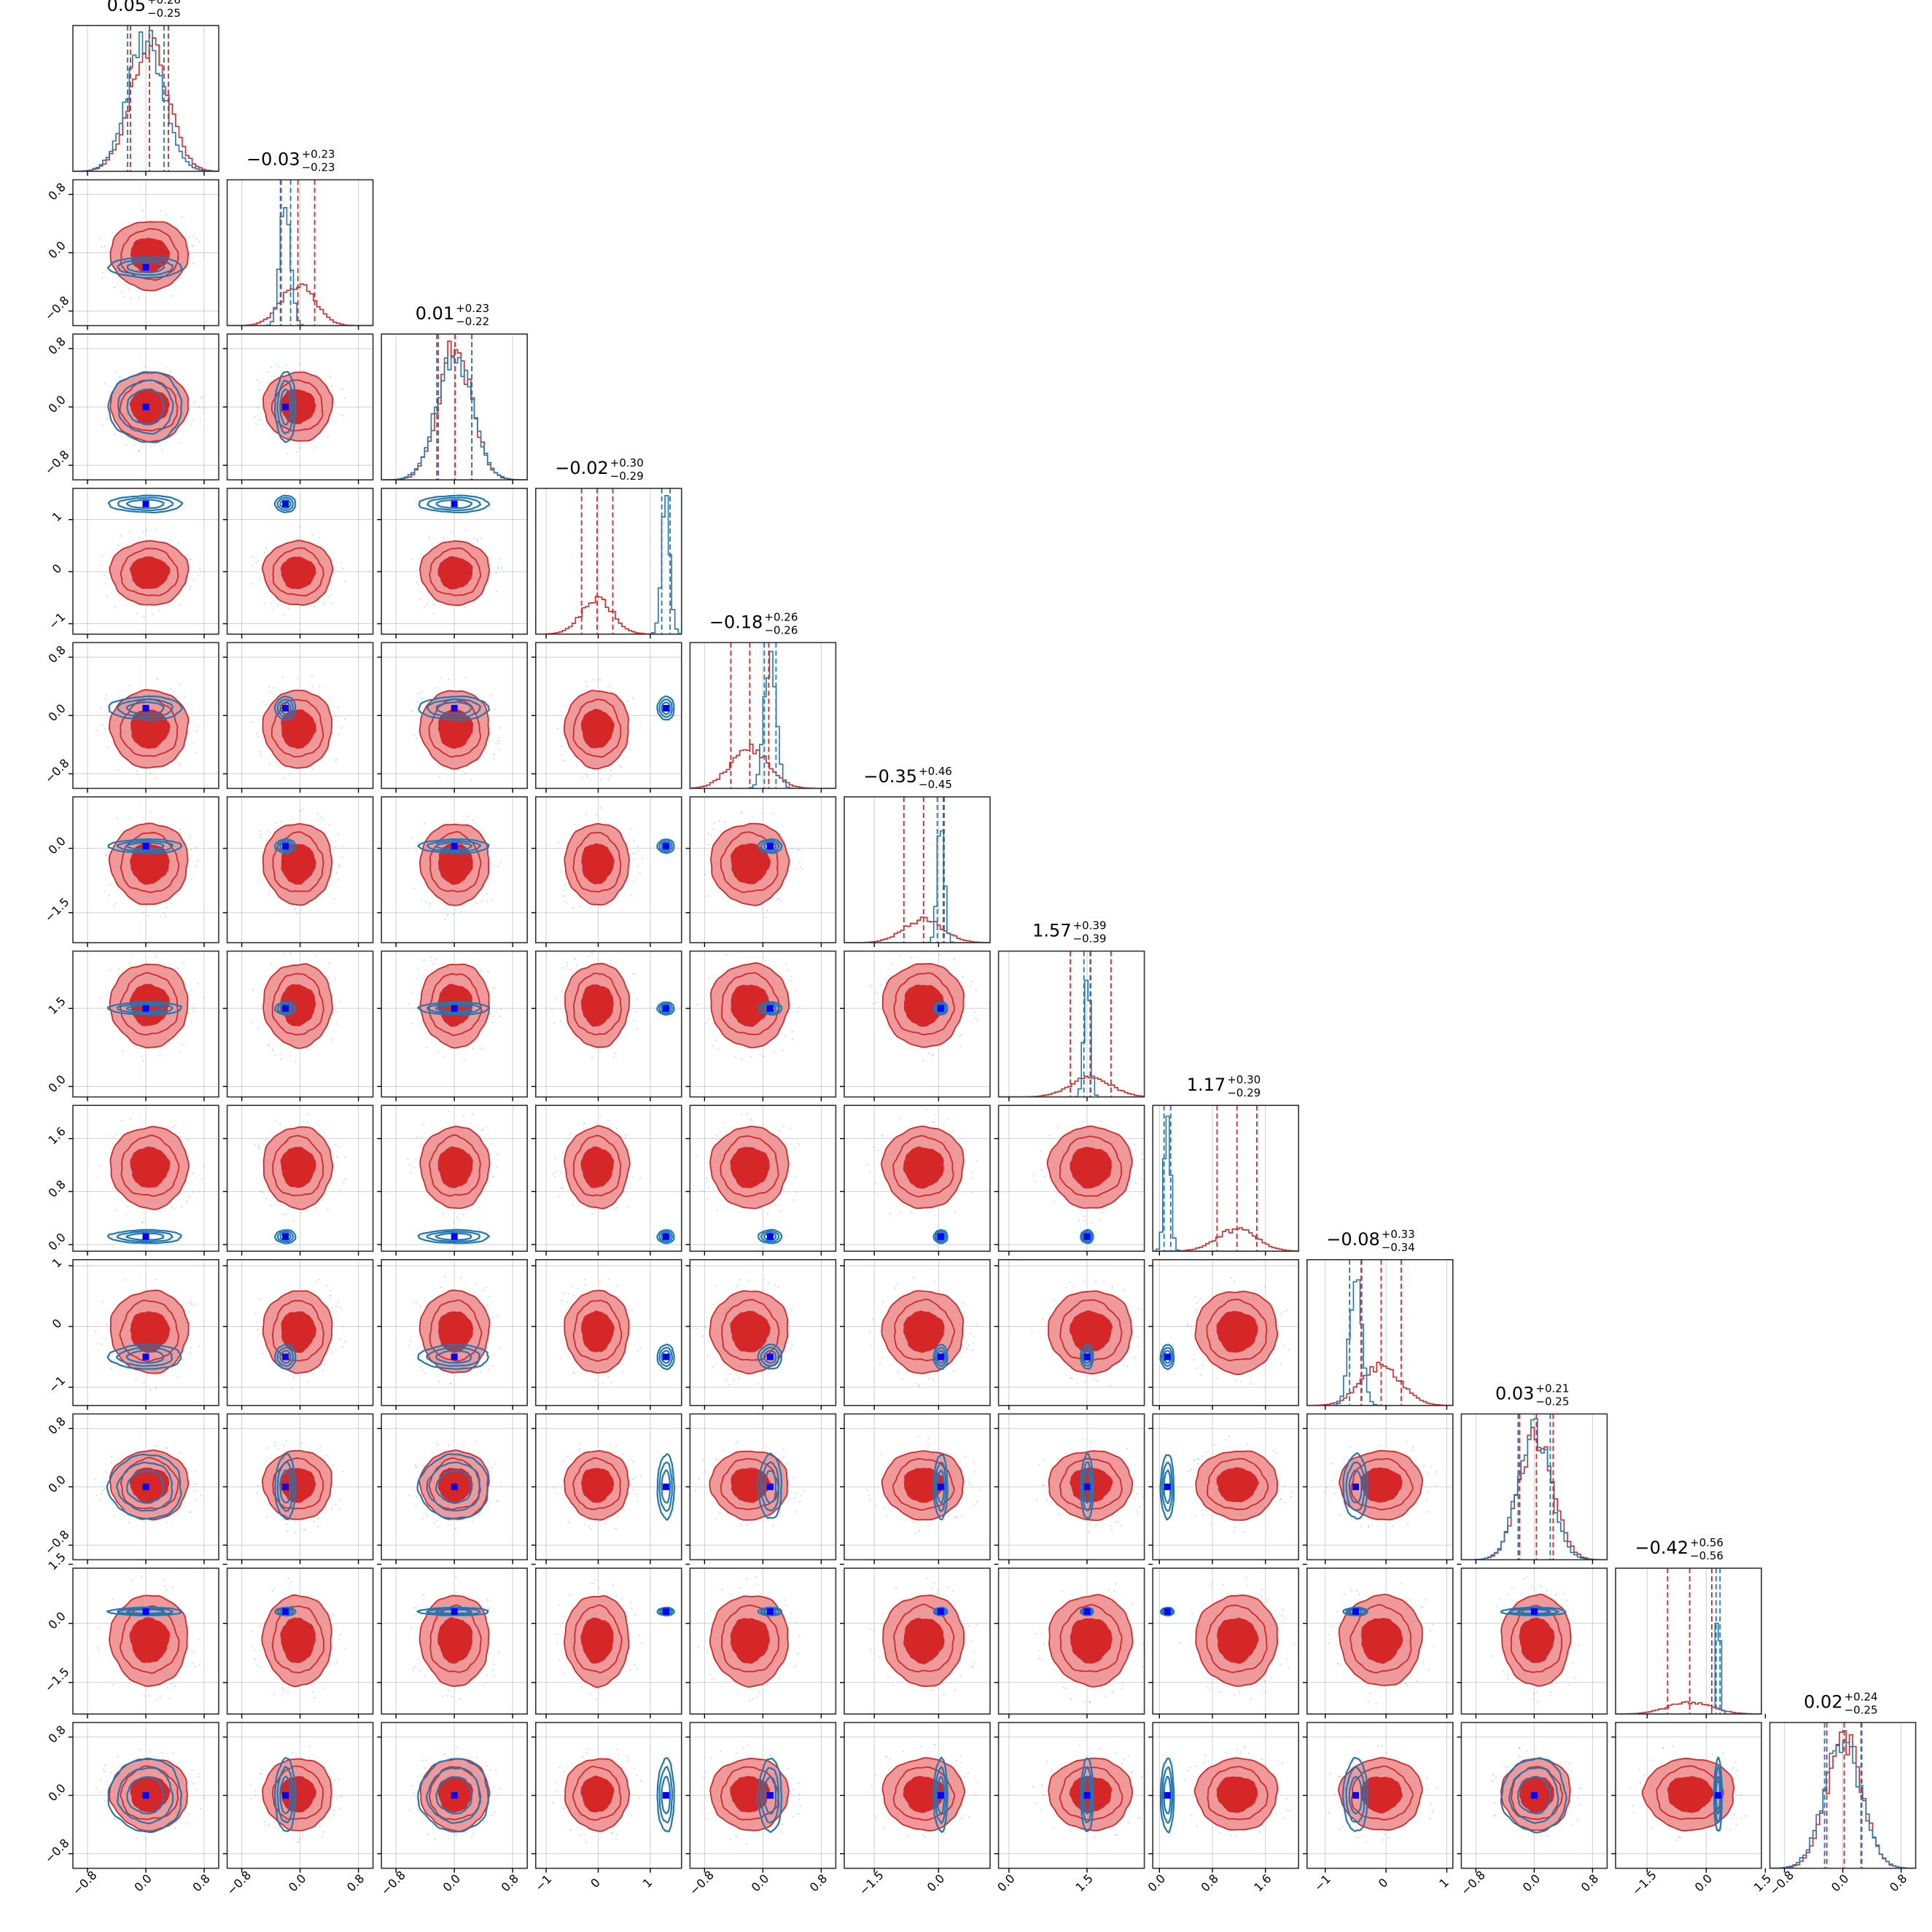 Image resolution: width=1932 pixels, height=1932 pixels. Describe the element at coordinates (1378, 1640) in the screenshot. I see `pair-panel` at that location.